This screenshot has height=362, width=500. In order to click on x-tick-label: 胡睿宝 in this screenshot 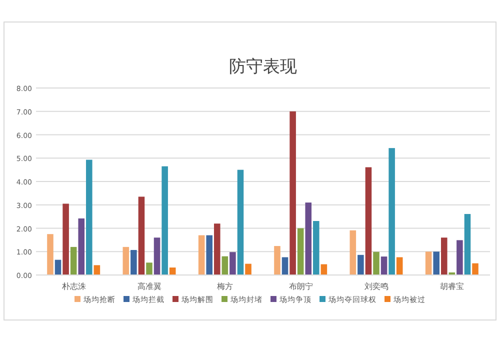, I will do `click(452, 286)`.